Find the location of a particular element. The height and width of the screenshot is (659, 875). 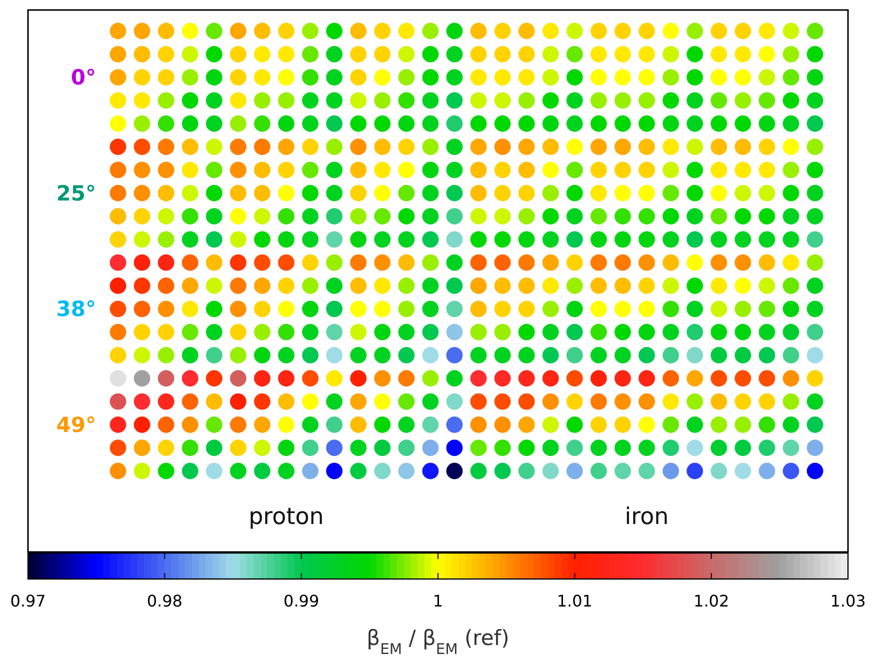

color-bar-label: 1 is located at coordinates (438, 600).